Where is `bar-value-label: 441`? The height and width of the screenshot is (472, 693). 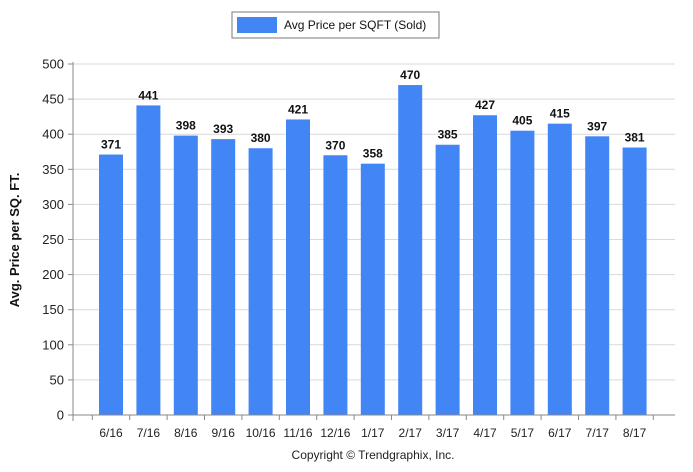
bar-value-label: 441 is located at coordinates (148, 95).